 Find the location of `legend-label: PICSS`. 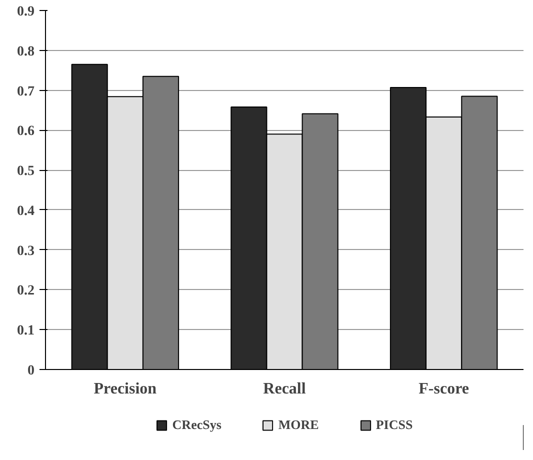

legend-label: PICSS is located at coordinates (394, 425).